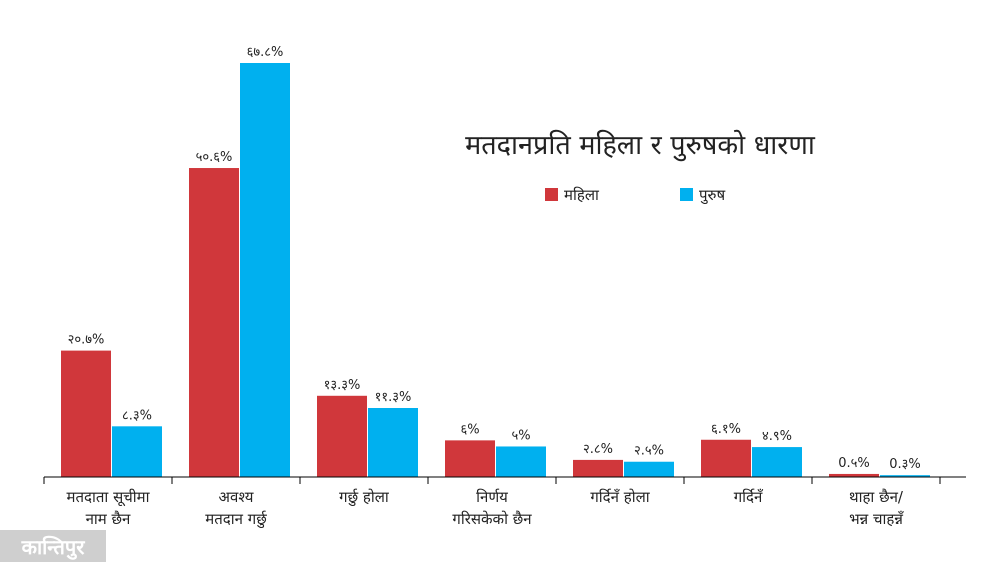 The image size is (999, 566). I want to click on legend-swatch-female, so click(551, 194).